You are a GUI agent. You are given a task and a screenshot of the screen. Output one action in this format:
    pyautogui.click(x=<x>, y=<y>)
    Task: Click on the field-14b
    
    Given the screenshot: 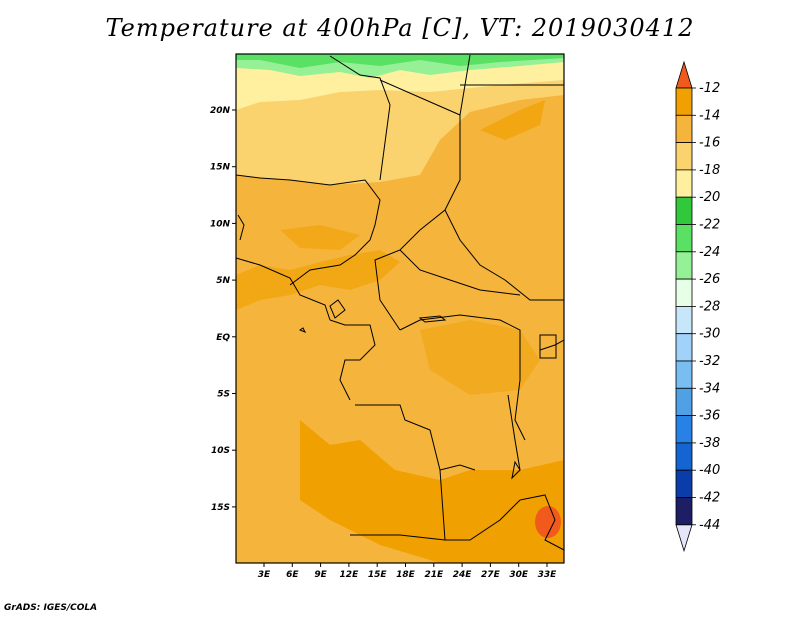 What is the action you would take?
    pyautogui.click(x=432, y=491)
    